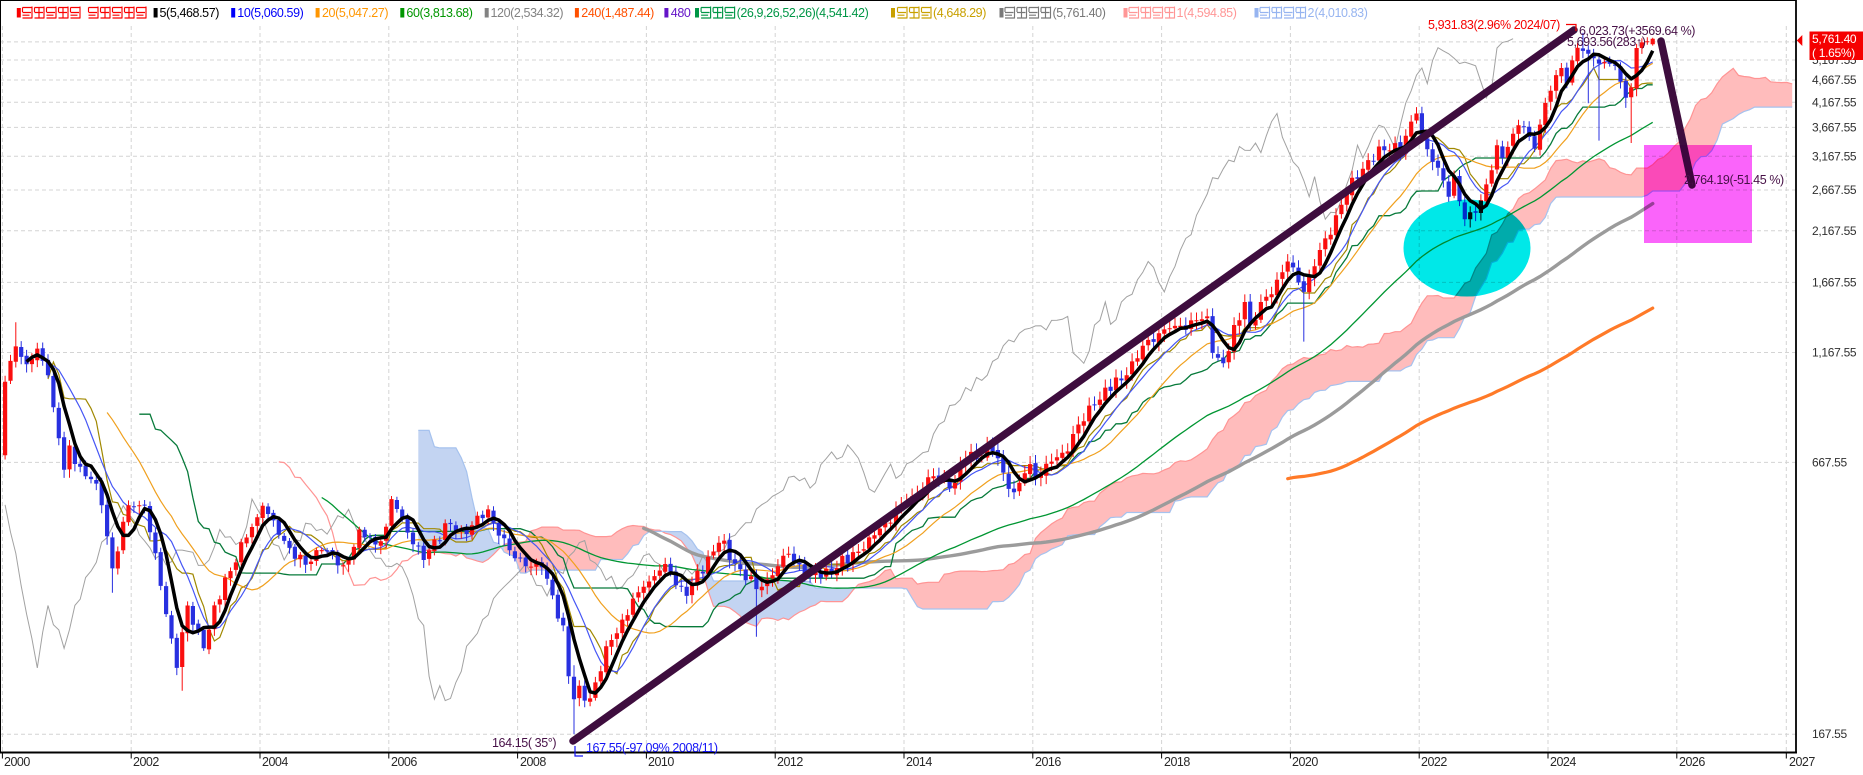 The image size is (1863, 775). Describe the element at coordinates (17, 762) in the screenshot. I see `svg-text: 2000` at that location.